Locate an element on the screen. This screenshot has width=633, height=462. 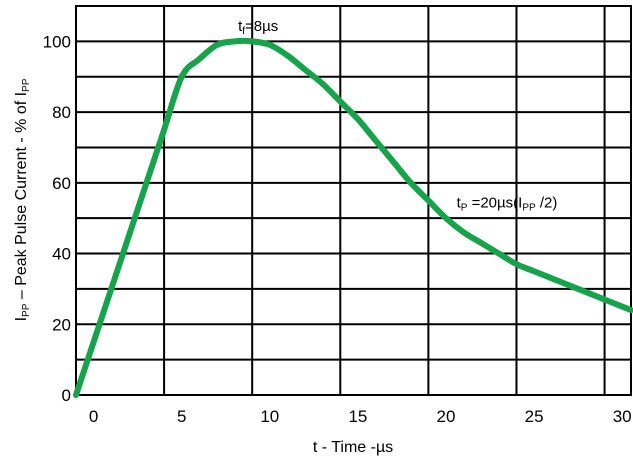
y-tick-label: 20 is located at coordinates (61, 324).